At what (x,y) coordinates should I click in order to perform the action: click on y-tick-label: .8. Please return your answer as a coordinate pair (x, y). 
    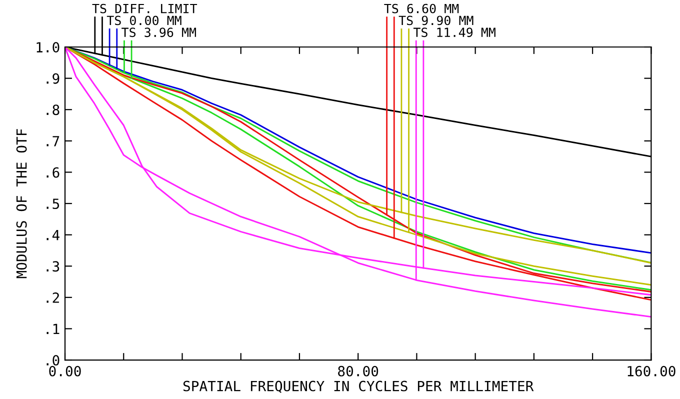
    Looking at the image, I should click on (53, 110).